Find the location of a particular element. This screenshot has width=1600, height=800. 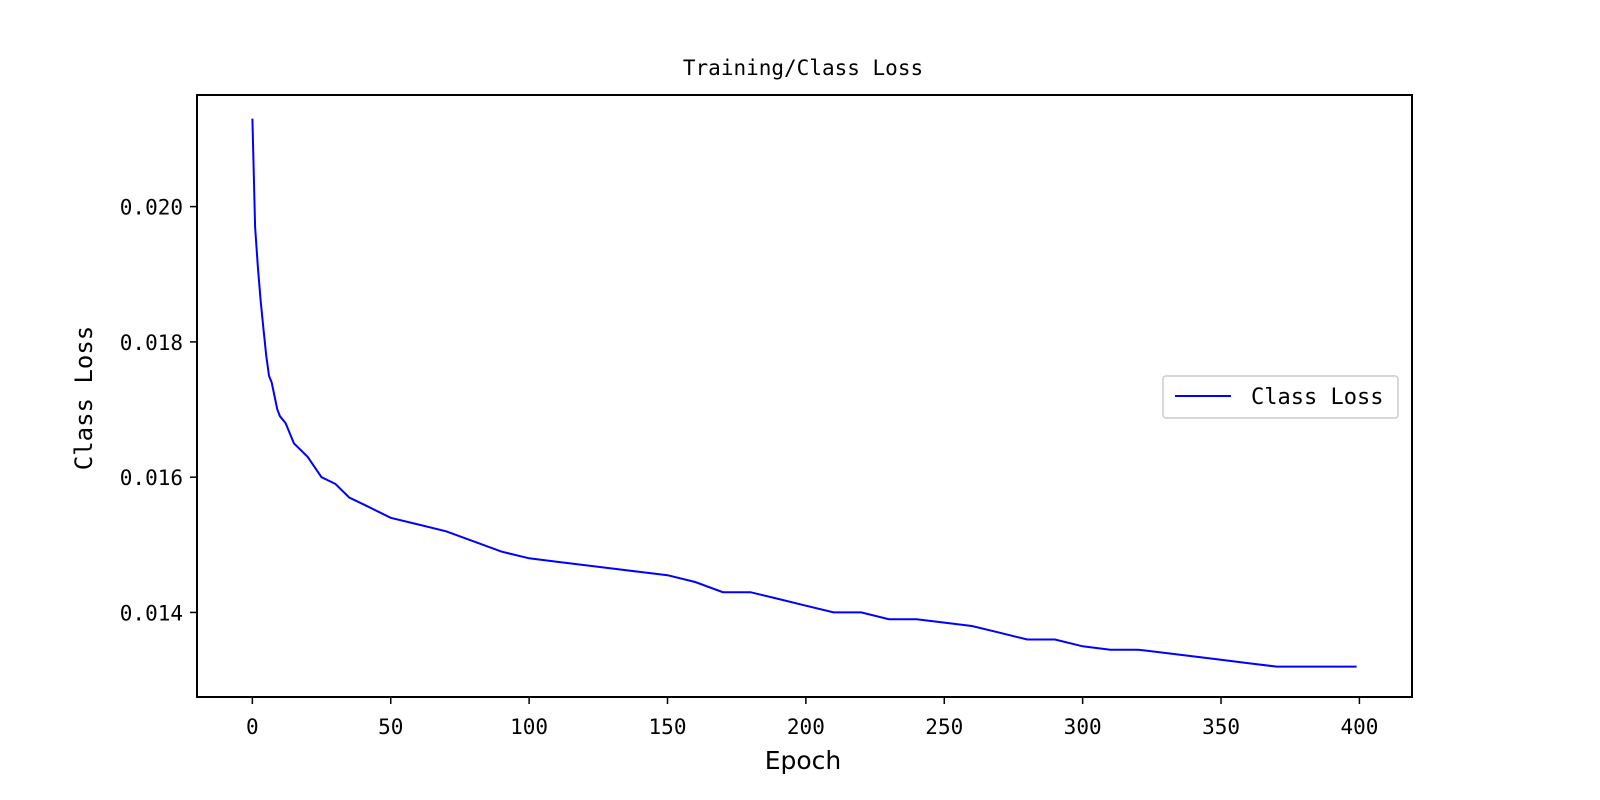

y-tick-label: 0.016 is located at coordinates (151, 478).